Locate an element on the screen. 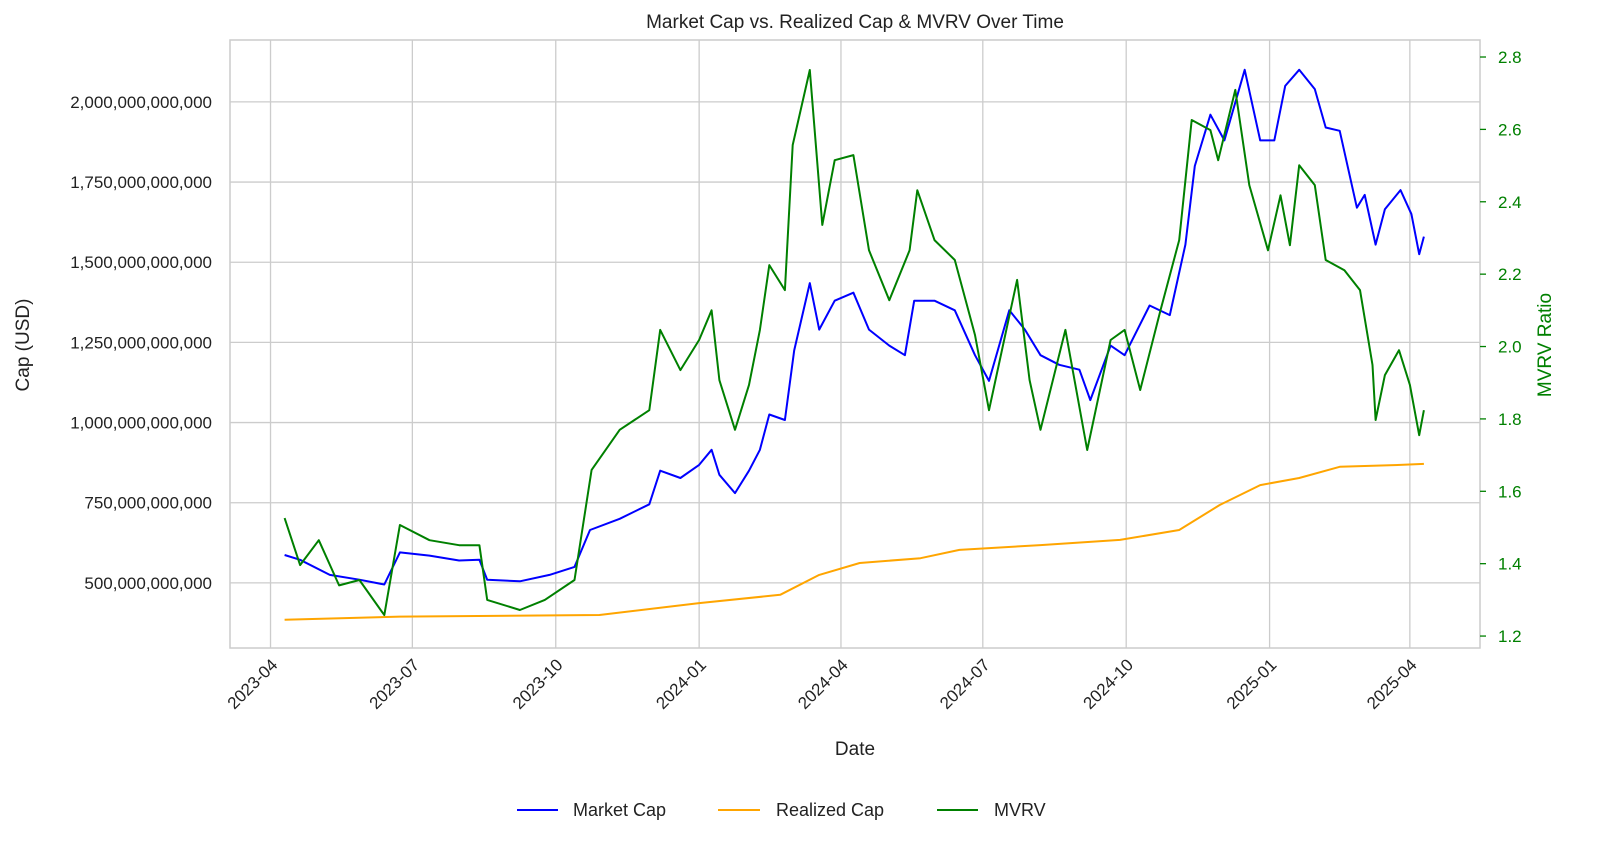 The width and height of the screenshot is (1600, 864). x-tick-label: 2024-10 is located at coordinates (1108, 684).